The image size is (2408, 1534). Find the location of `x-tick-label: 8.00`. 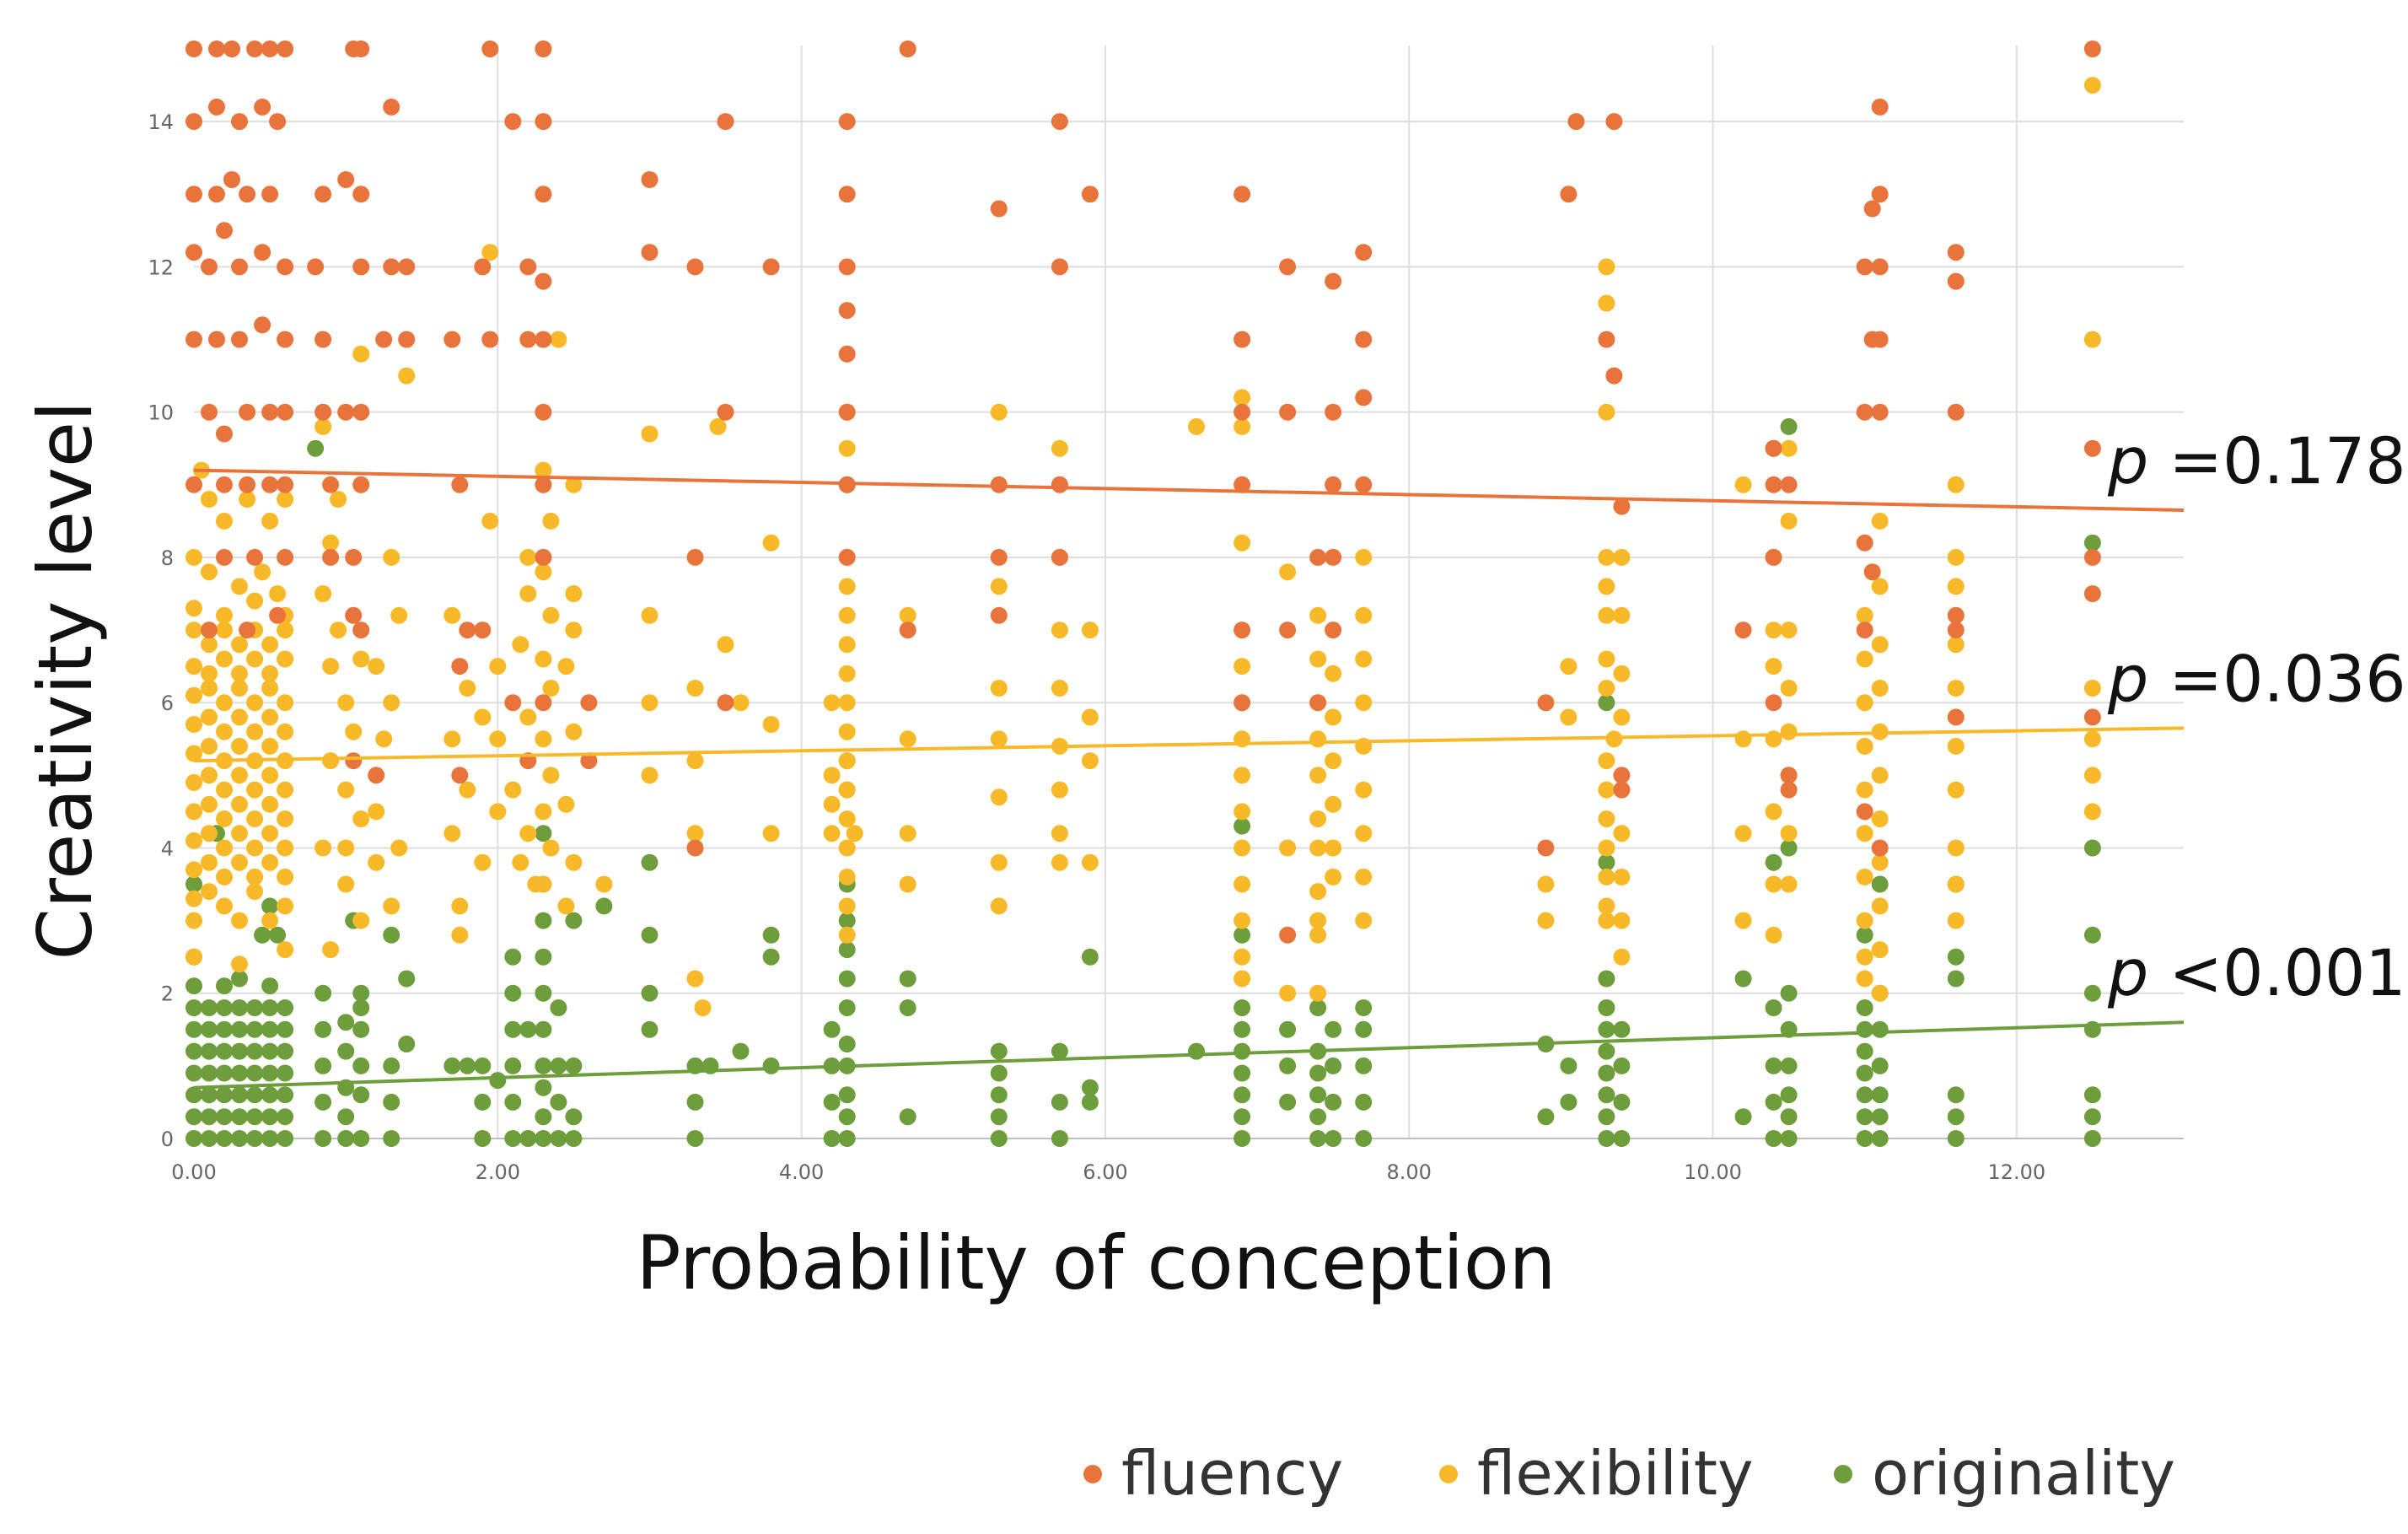

x-tick-label: 8.00 is located at coordinates (1410, 1172).